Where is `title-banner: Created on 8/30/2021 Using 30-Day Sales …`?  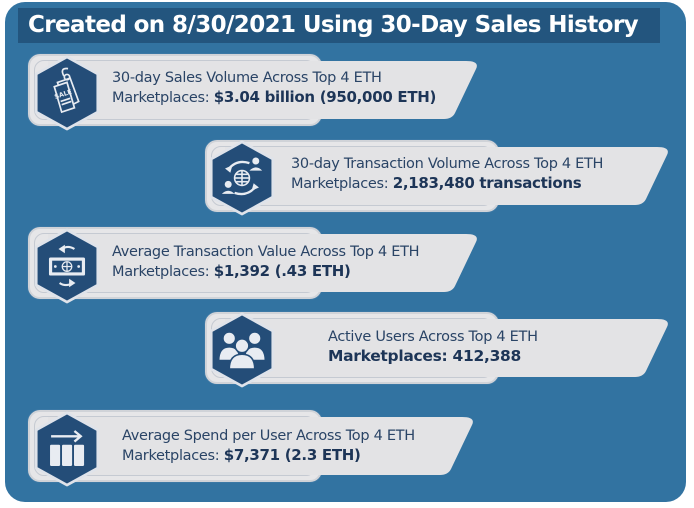 title-banner: Created on 8/30/2021 Using 30-Day Sales … is located at coordinates (339, 25).